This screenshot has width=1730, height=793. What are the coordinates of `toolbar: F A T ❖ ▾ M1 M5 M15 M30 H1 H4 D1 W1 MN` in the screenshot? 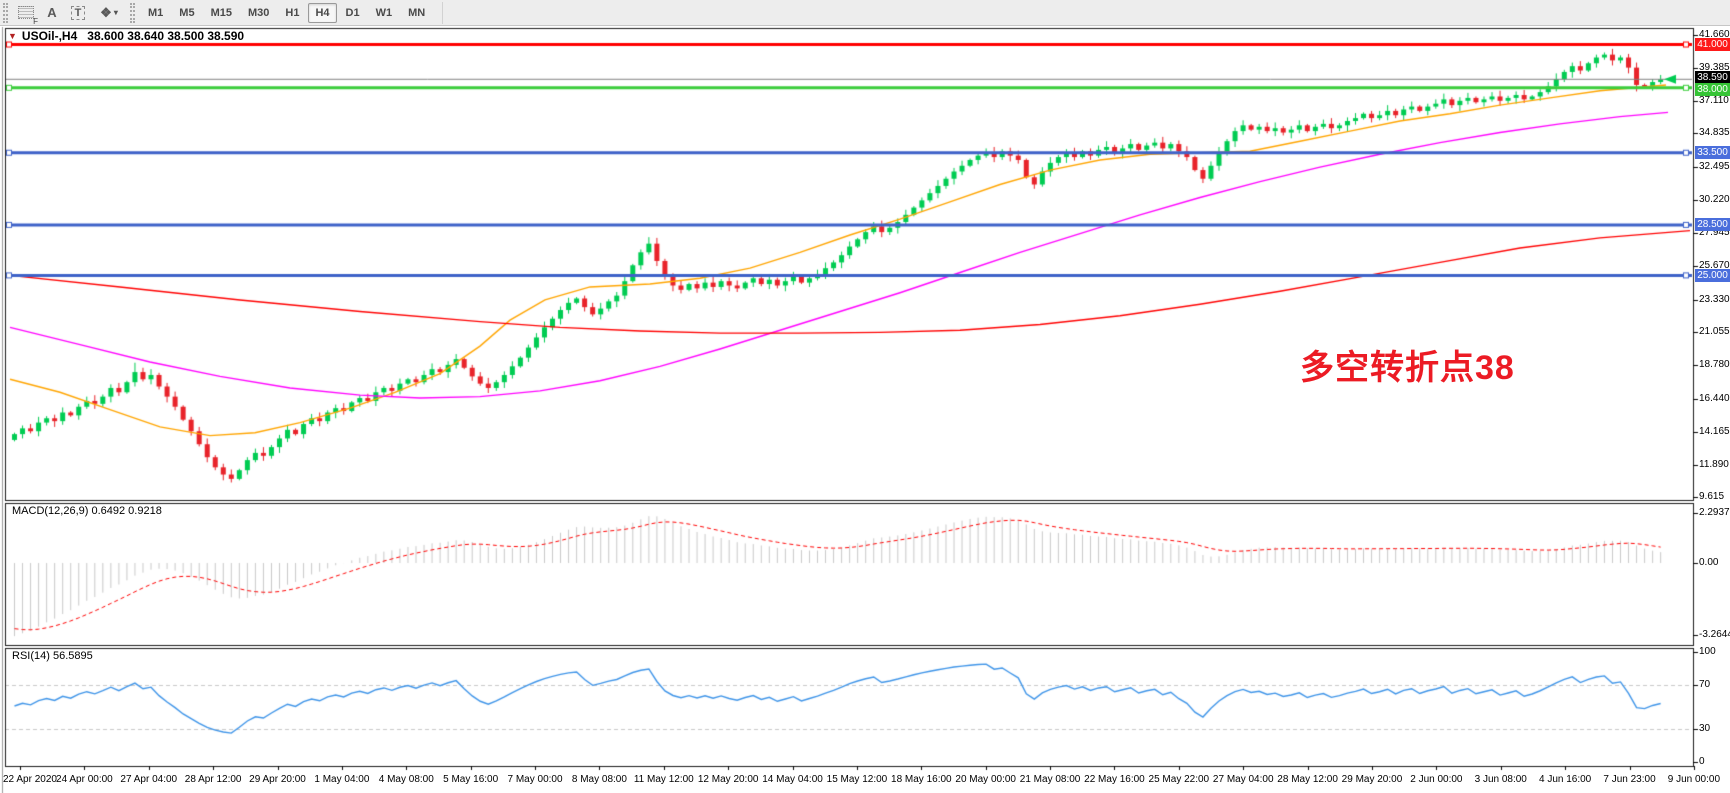 It's located at (865, 13).